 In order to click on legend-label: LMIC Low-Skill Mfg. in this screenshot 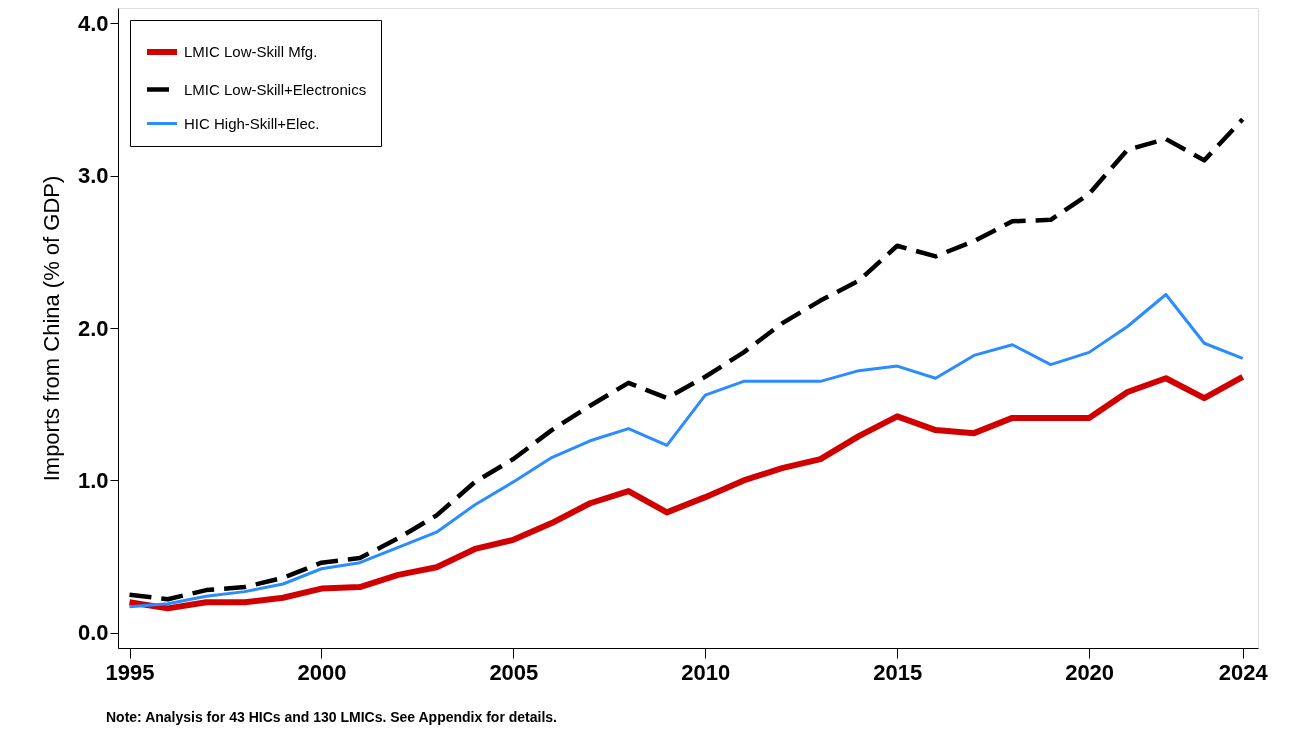, I will do `click(251, 51)`.